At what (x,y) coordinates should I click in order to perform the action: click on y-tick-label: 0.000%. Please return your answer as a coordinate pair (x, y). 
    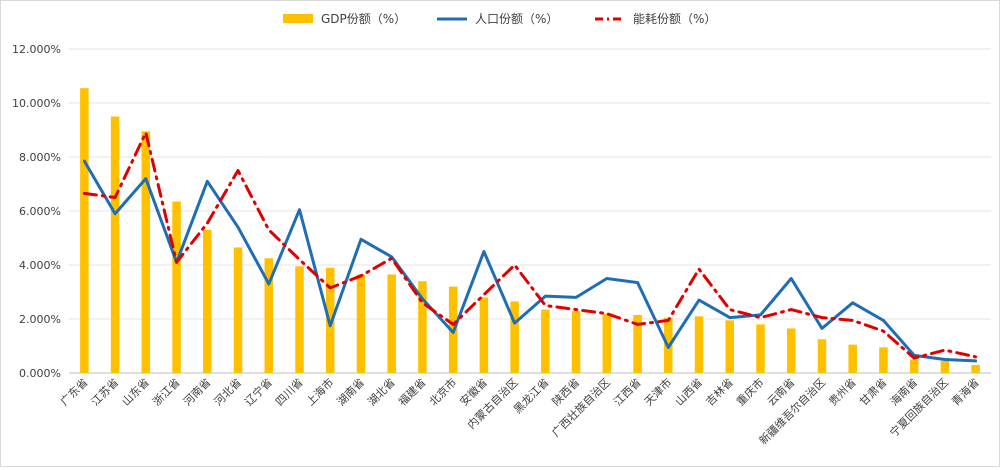
    Looking at the image, I should click on (40, 373).